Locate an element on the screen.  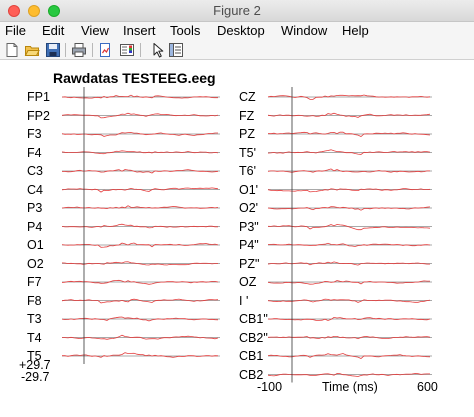
title-bar: Figure 2 is located at coordinates (237, 11).